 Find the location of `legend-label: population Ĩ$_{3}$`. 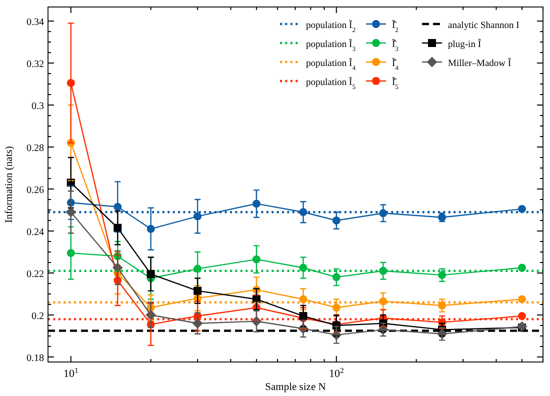

legend-label: population Ĩ$_{3}$ is located at coordinates (331, 45).